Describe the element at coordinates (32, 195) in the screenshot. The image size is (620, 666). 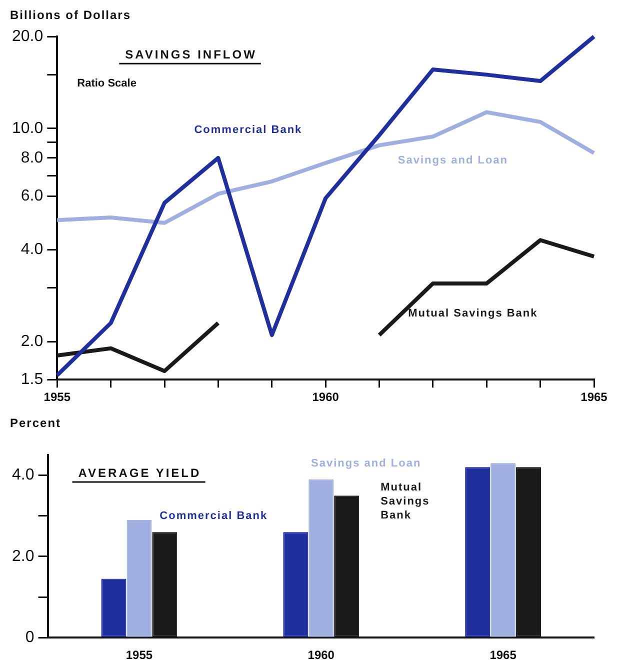
I see `y-tick-label: 6.0` at that location.